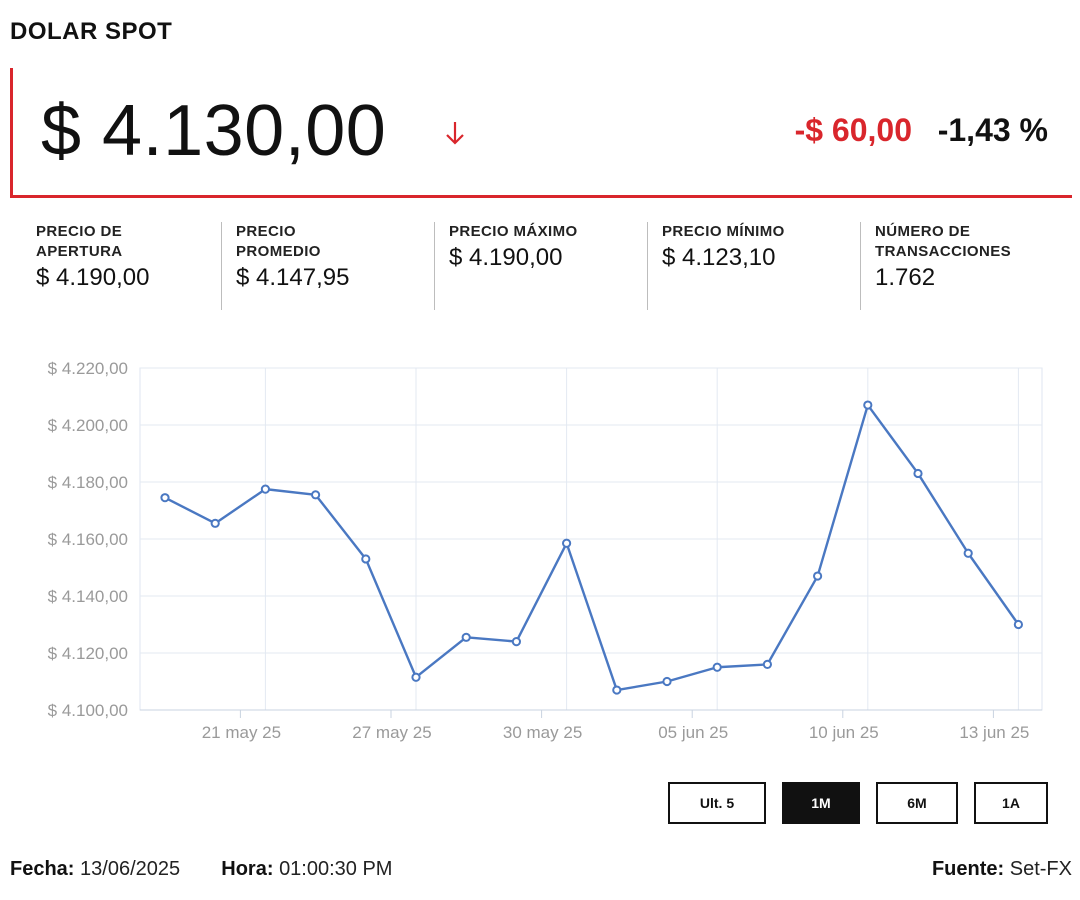 The height and width of the screenshot is (900, 1080). What do you see at coordinates (42, 869) in the screenshot?
I see `date-label: Fecha:` at bounding box center [42, 869].